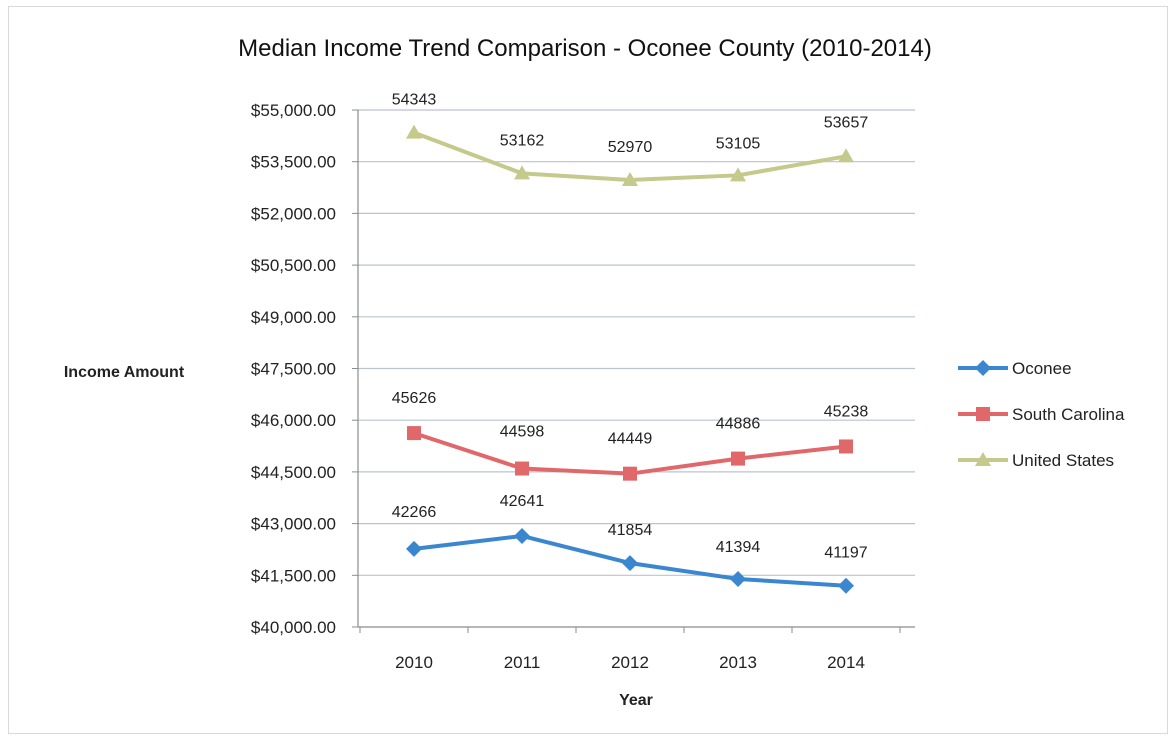  I want to click on data-label-oconee: 42266, so click(414, 512).